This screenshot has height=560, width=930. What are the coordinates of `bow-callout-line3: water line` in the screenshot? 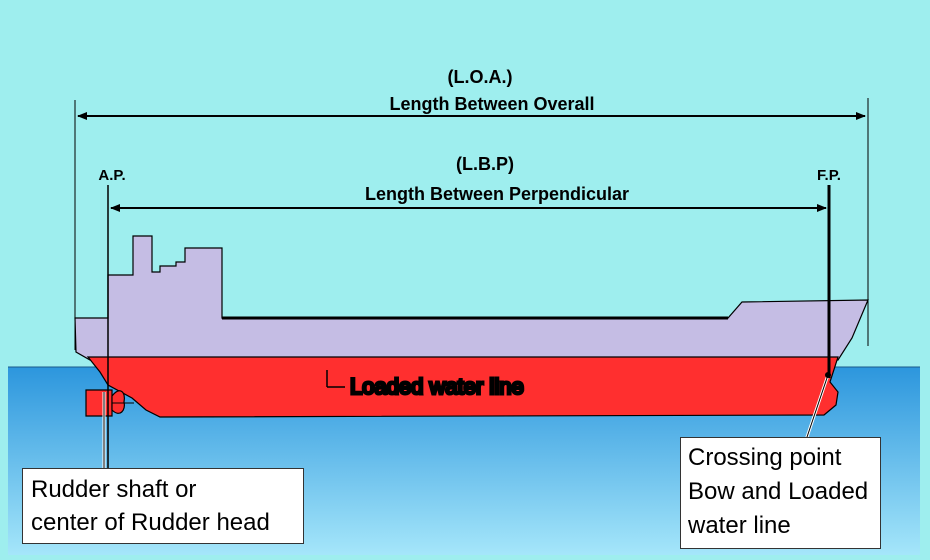 It's located at (739, 525).